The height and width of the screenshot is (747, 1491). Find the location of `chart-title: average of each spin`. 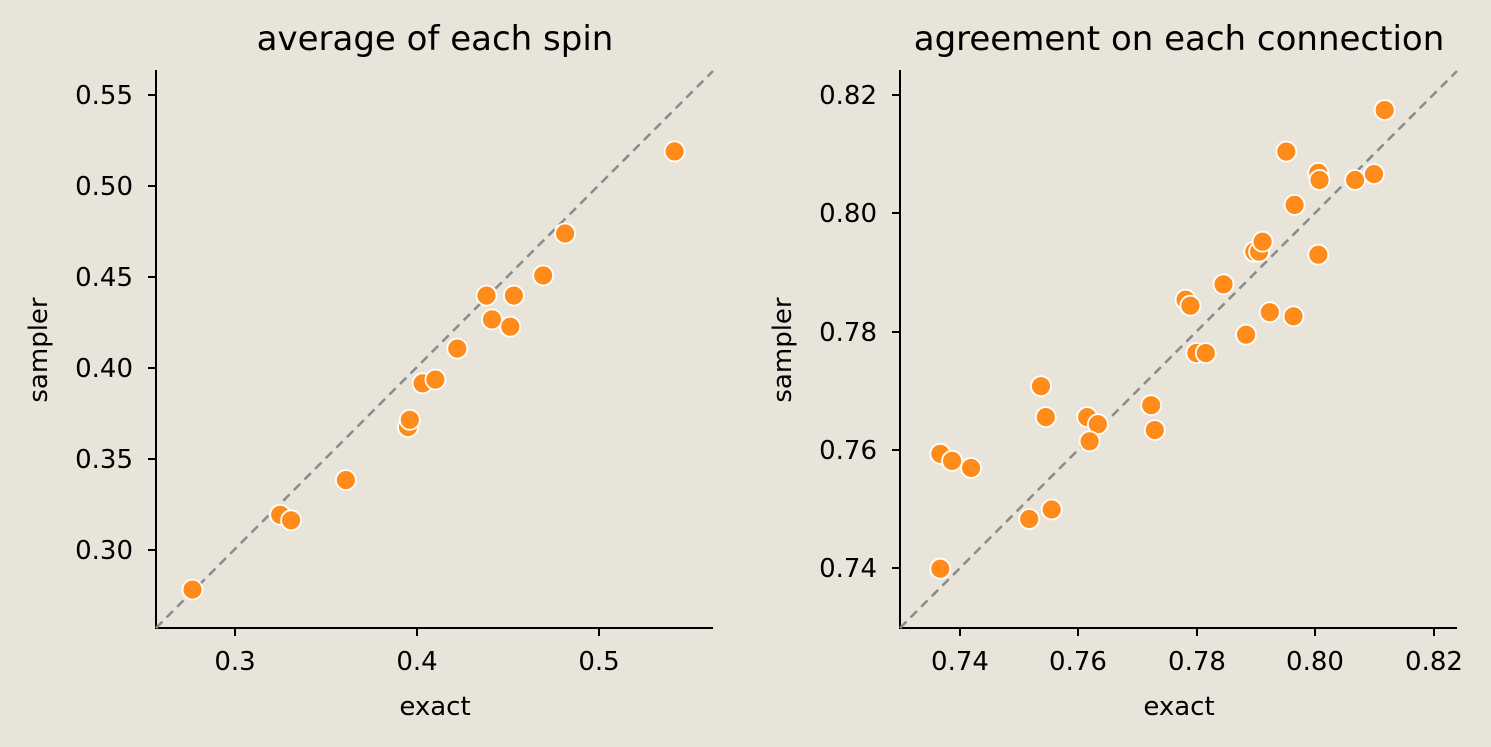

chart-title: average of each spin is located at coordinates (435, 39).